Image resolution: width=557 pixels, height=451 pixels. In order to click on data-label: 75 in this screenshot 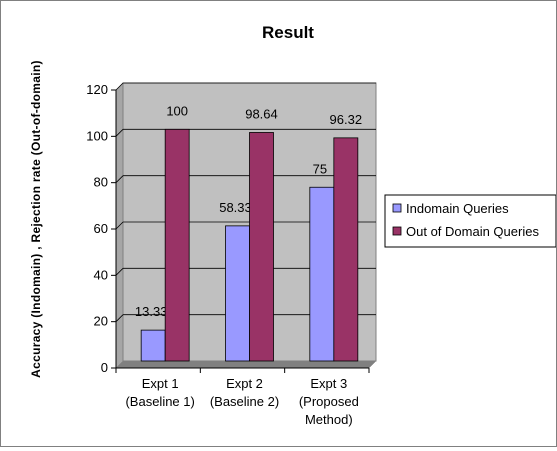, I will do `click(320, 168)`.